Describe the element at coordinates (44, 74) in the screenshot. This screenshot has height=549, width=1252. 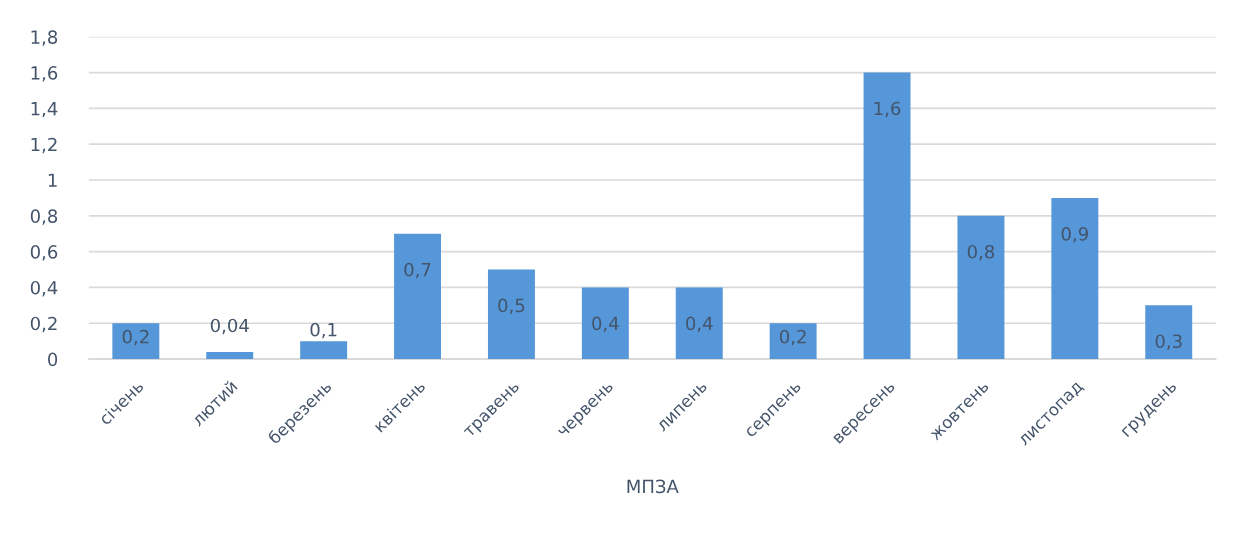
I see `y-tick-label: 1,6` at that location.